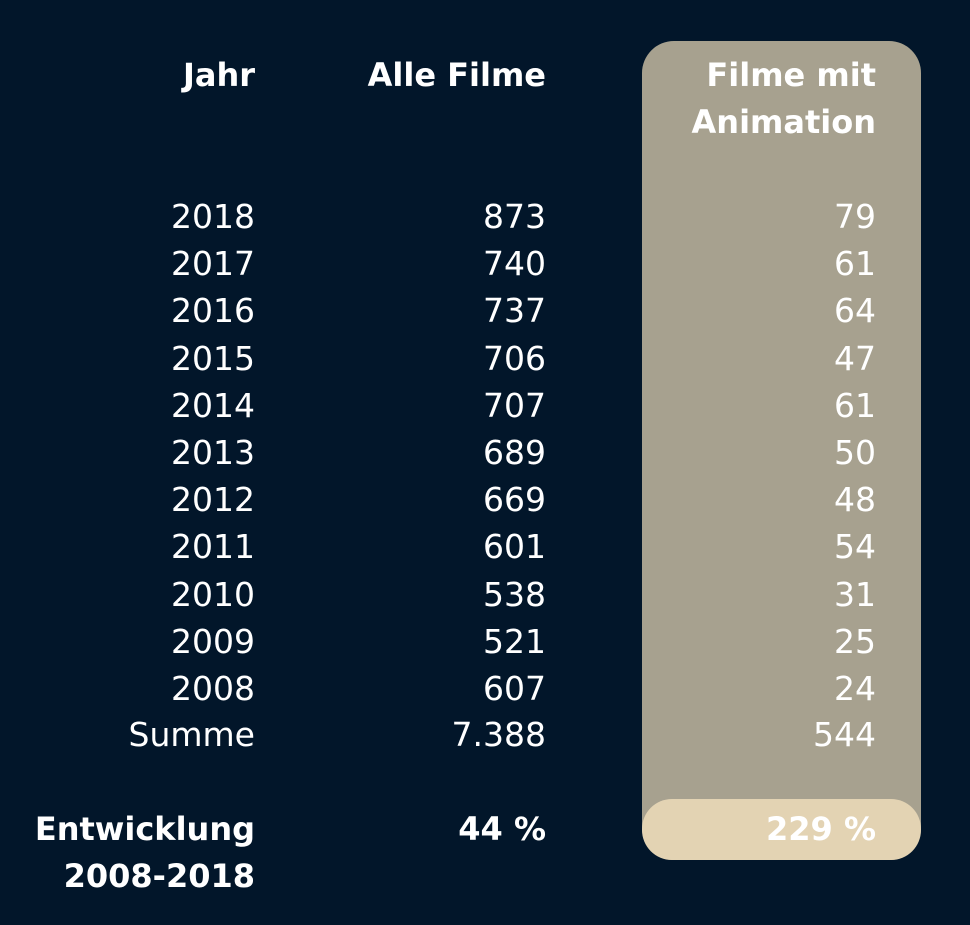 The height and width of the screenshot is (925, 970). Describe the element at coordinates (855, 594) in the screenshot. I see `animation-cell: 31` at that location.